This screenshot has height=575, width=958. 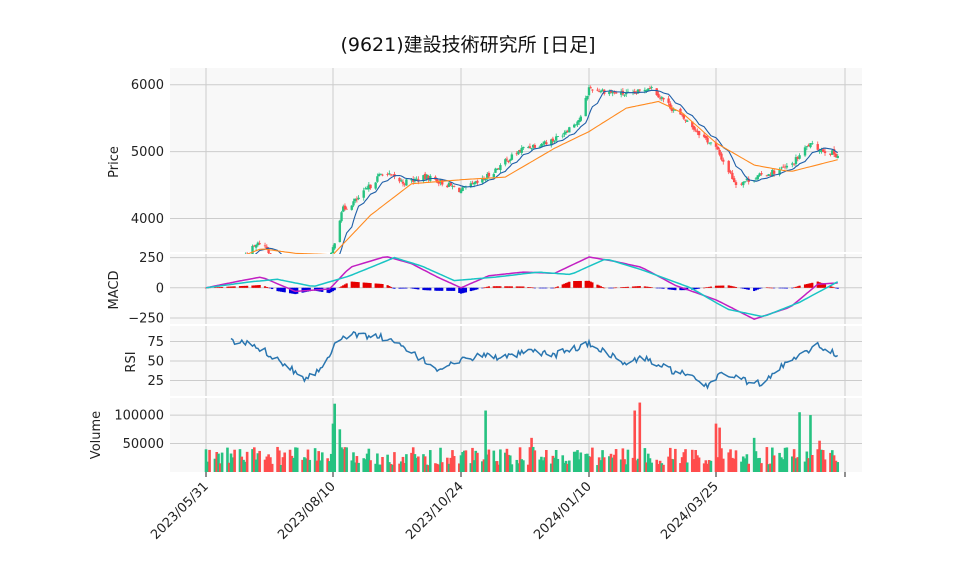 I want to click on volume-ytick-label: 100000, so click(x=139, y=416).